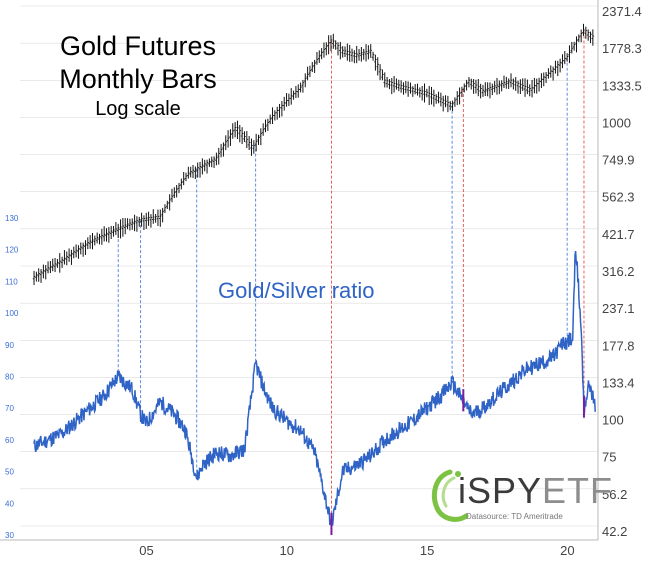 The height and width of the screenshot is (562, 650). I want to click on x-tick-label: 05, so click(146, 550).